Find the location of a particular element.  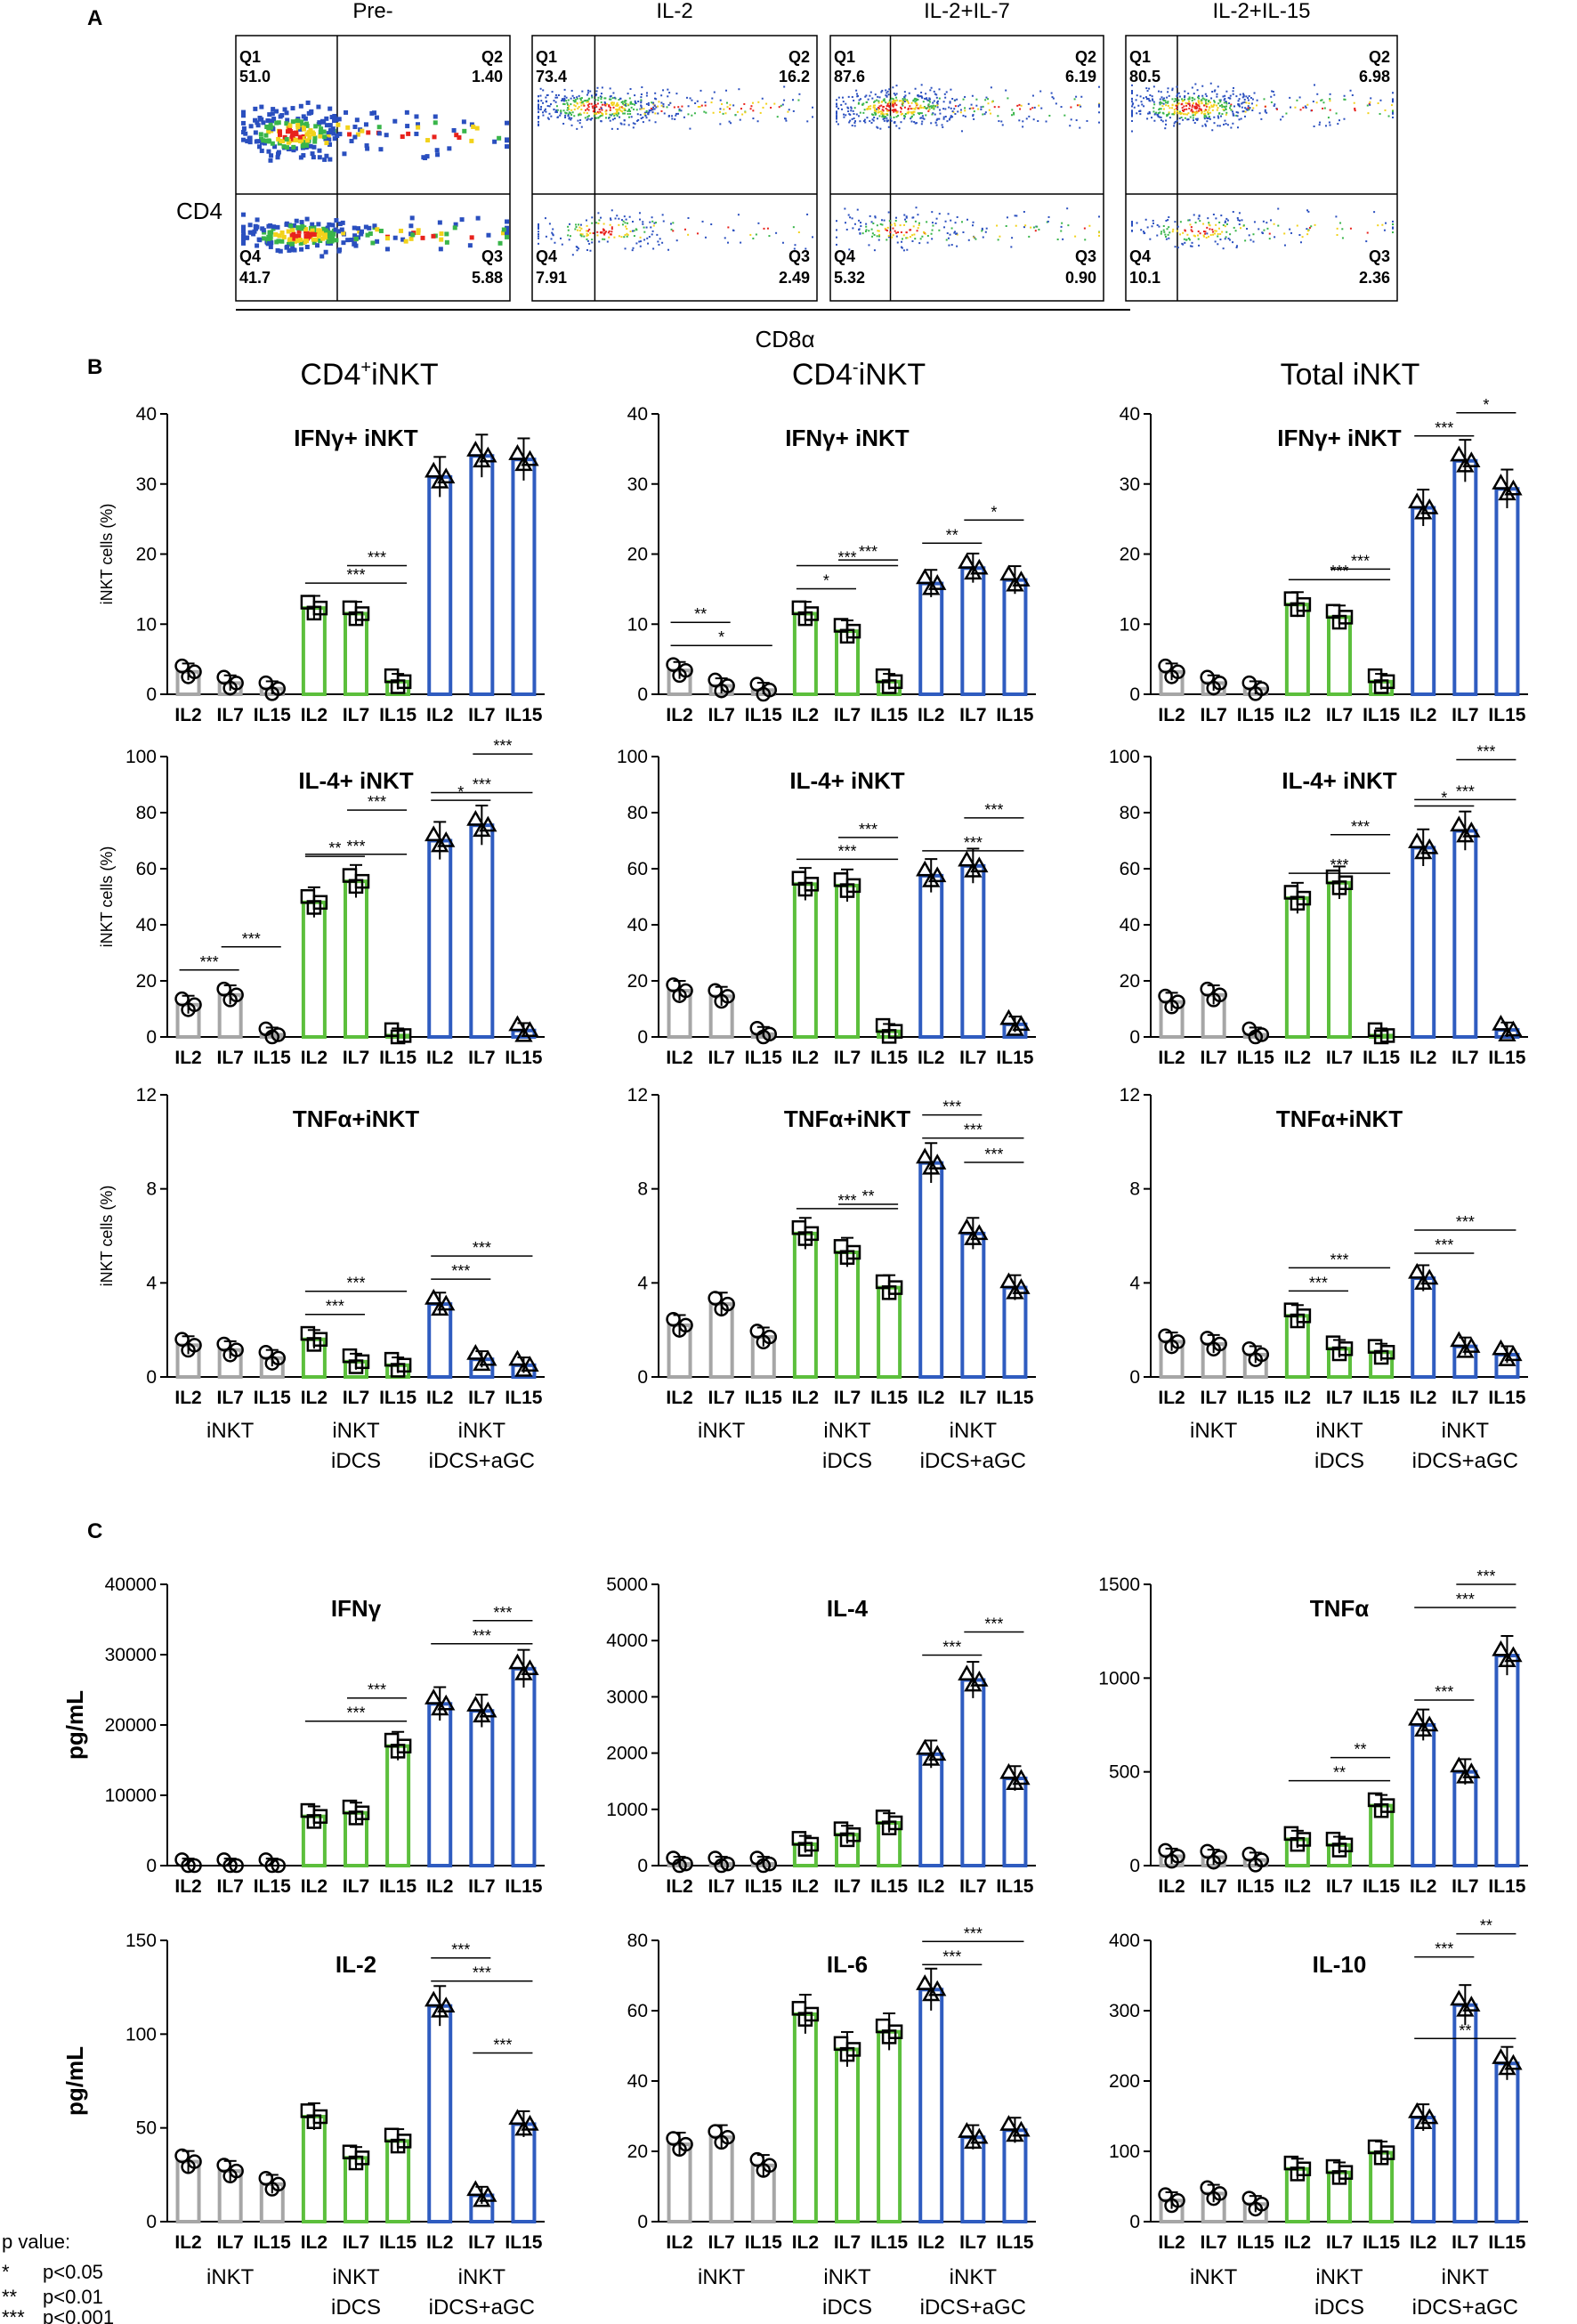

flow-quadrant-label: Q2 is located at coordinates (1086, 57).